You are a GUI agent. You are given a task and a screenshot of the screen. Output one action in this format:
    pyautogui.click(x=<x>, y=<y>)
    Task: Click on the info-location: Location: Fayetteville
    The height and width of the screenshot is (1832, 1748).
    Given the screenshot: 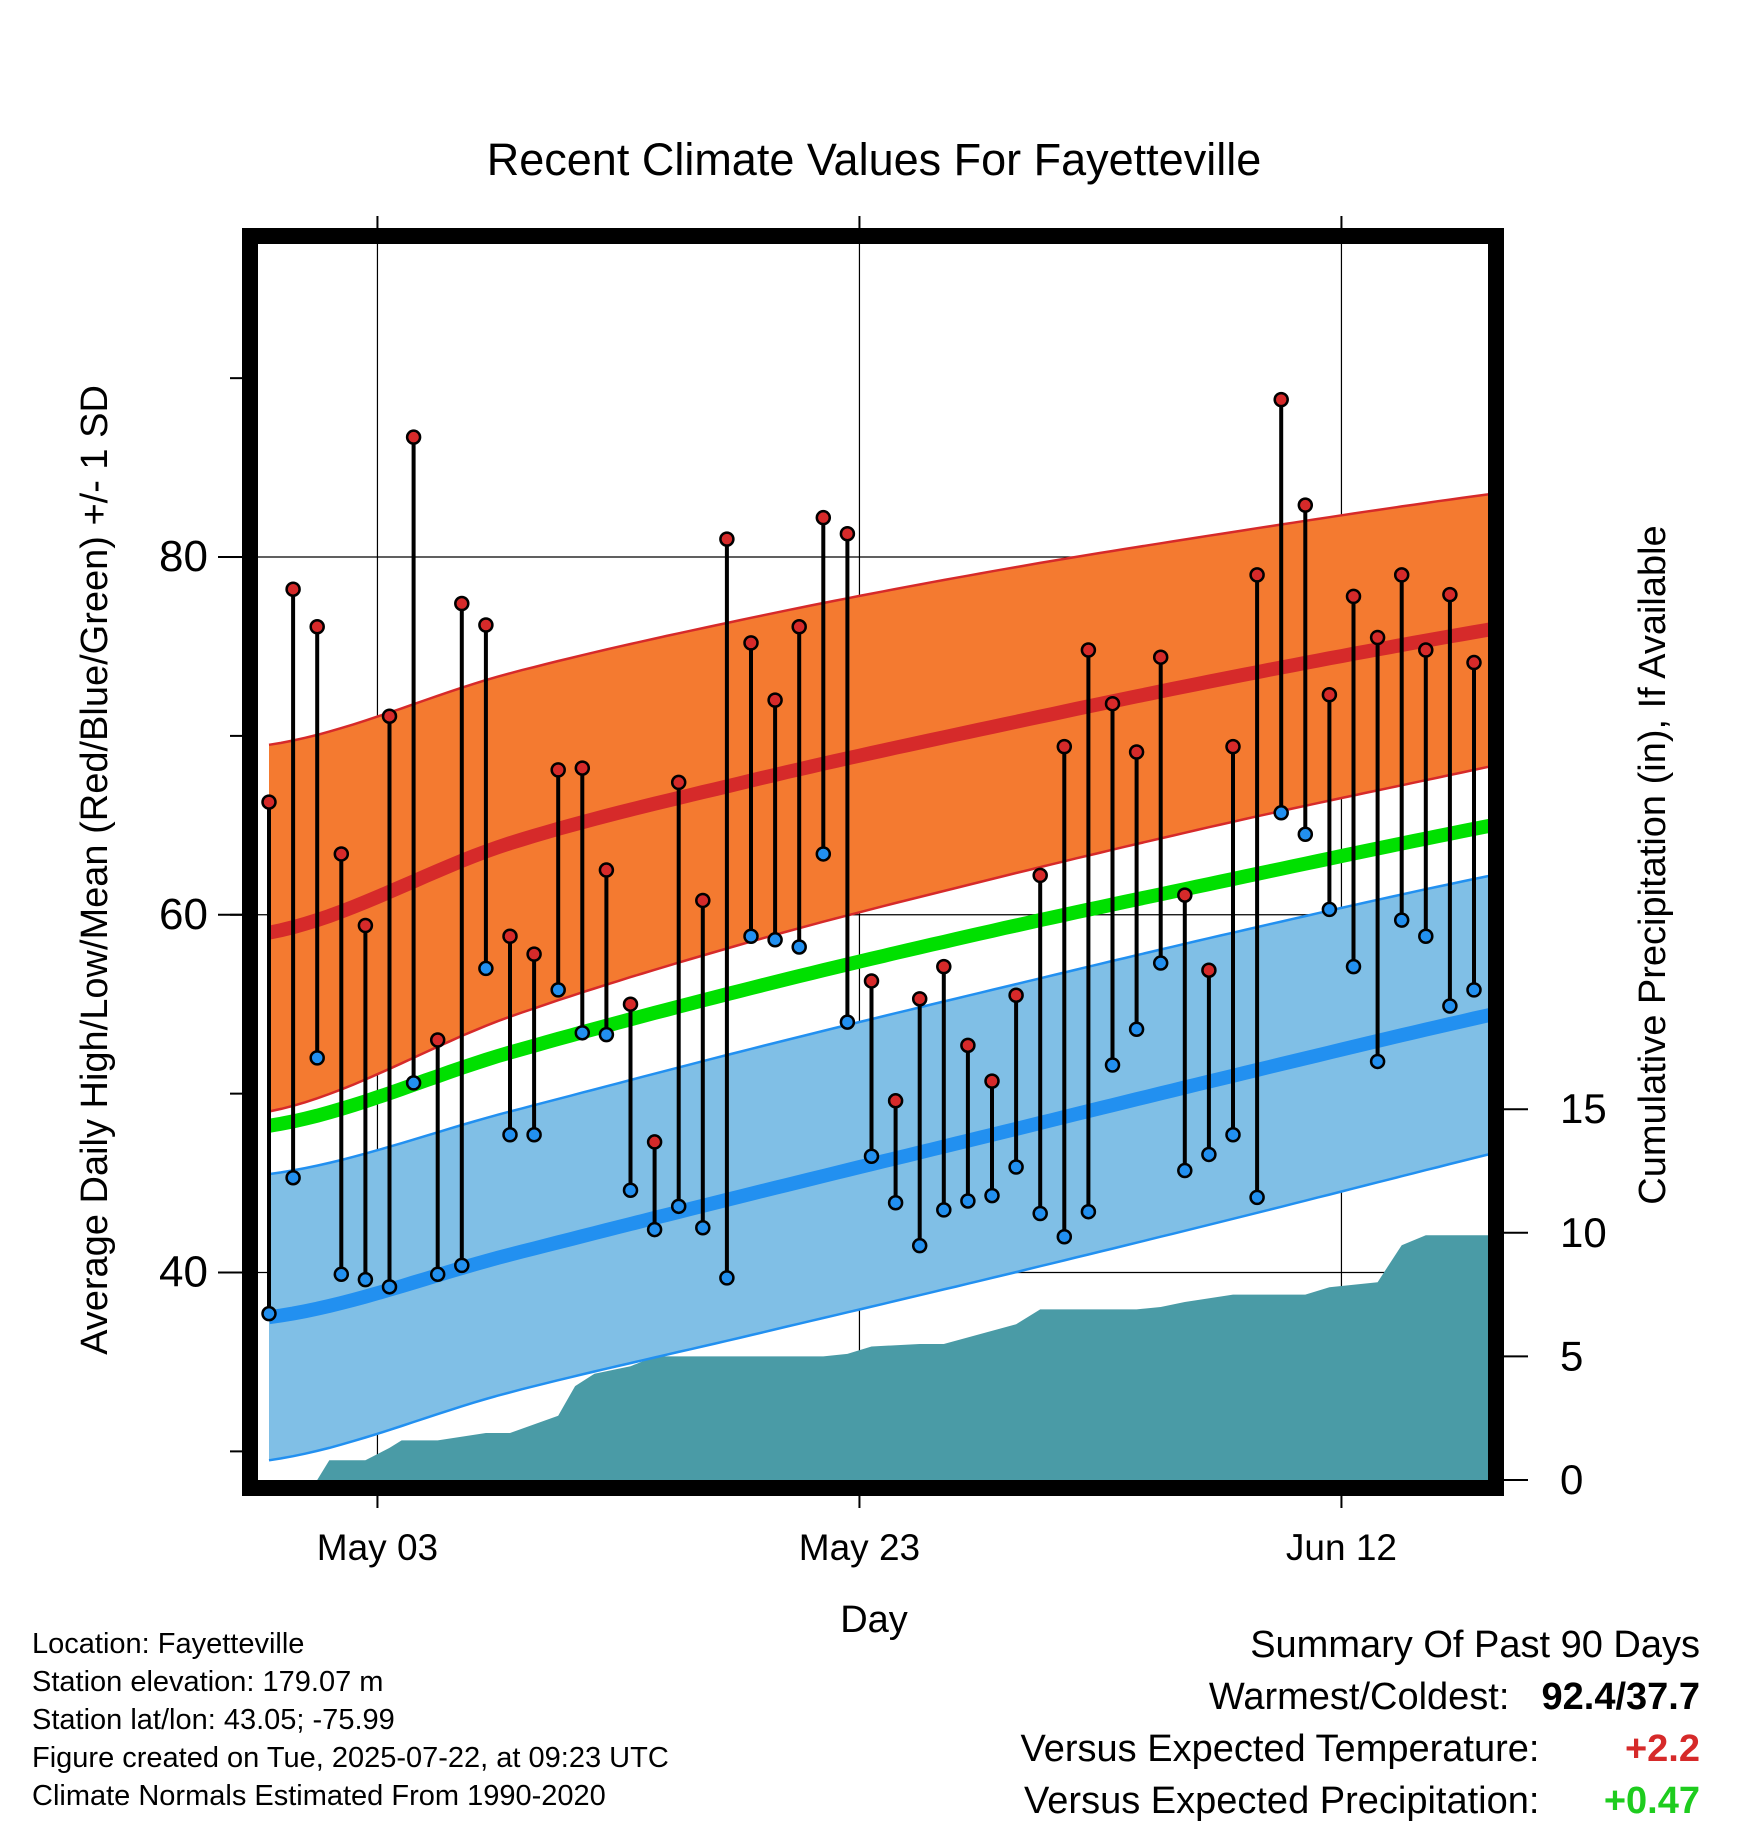 What is the action you would take?
    pyautogui.click(x=168, y=1644)
    